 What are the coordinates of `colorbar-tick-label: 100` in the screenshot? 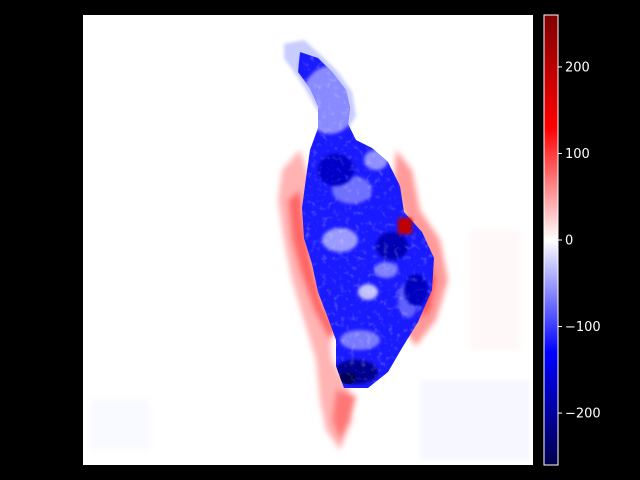 It's located at (577, 154).